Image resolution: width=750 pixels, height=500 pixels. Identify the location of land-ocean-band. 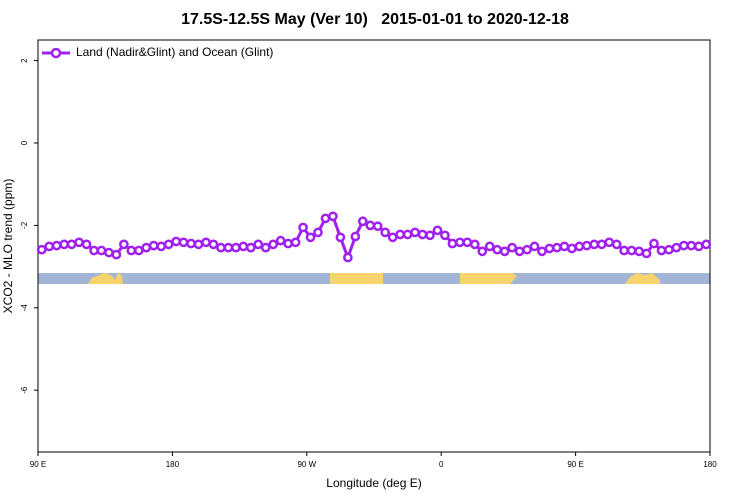
(374, 278).